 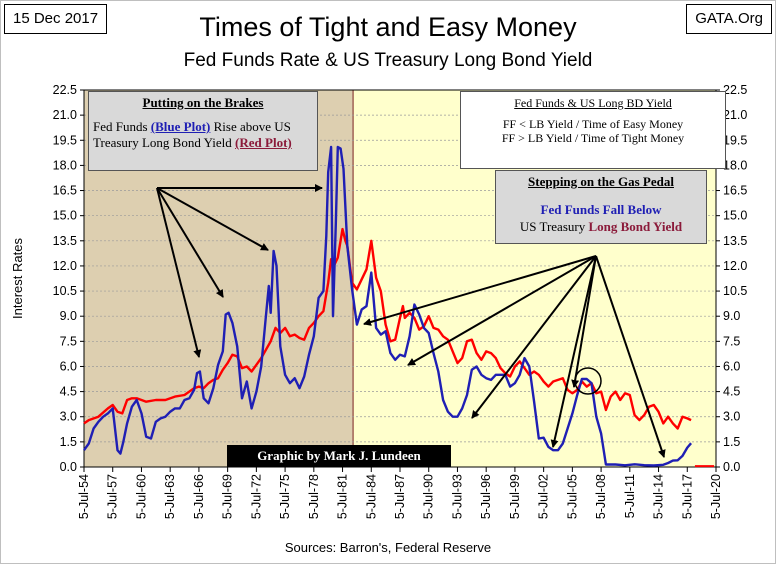 What do you see at coordinates (388, 547) in the screenshot?
I see `sources-note: Sources: Barron's, Federal Reserve` at bounding box center [388, 547].